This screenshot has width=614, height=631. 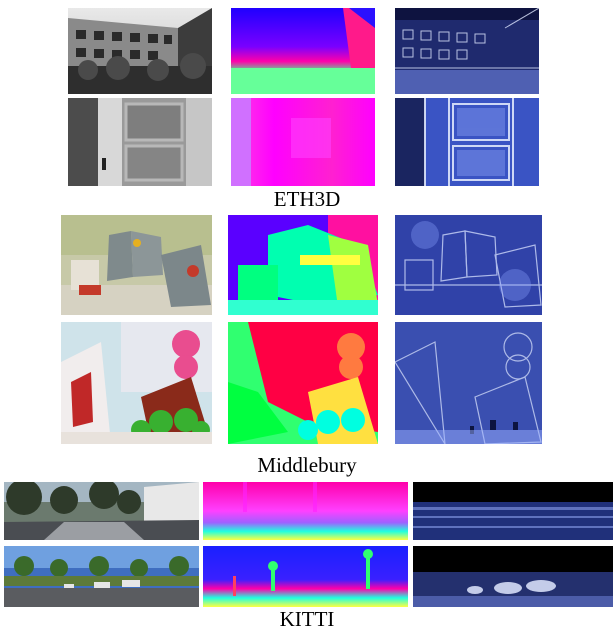 I want to click on eth3d-caption: ETH3D, so click(x=307, y=199).